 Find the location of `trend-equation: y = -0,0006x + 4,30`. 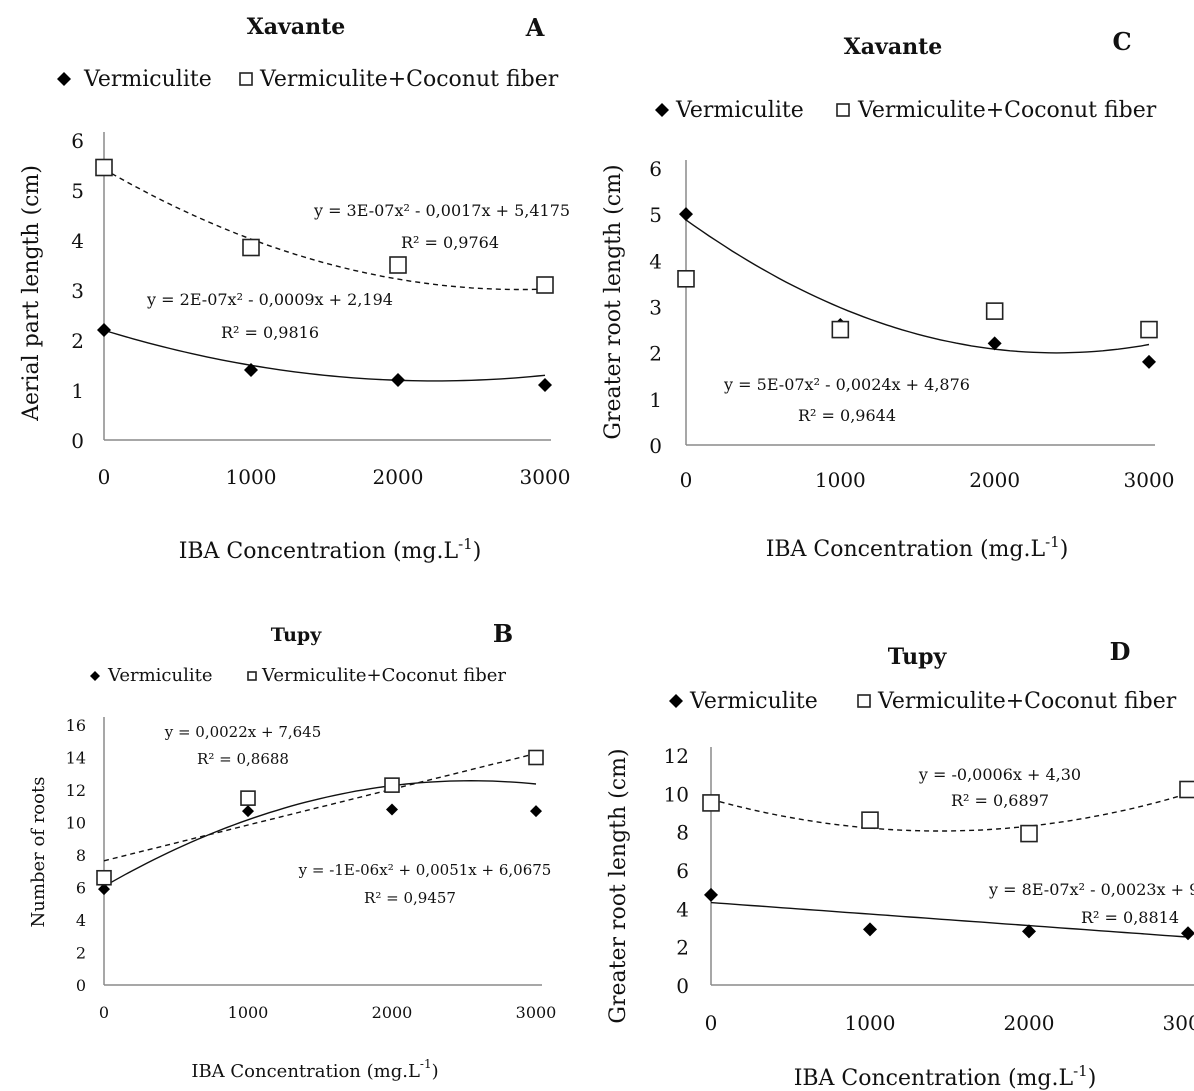

trend-equation: y = -0,0006x + 4,30 is located at coordinates (999, 774).